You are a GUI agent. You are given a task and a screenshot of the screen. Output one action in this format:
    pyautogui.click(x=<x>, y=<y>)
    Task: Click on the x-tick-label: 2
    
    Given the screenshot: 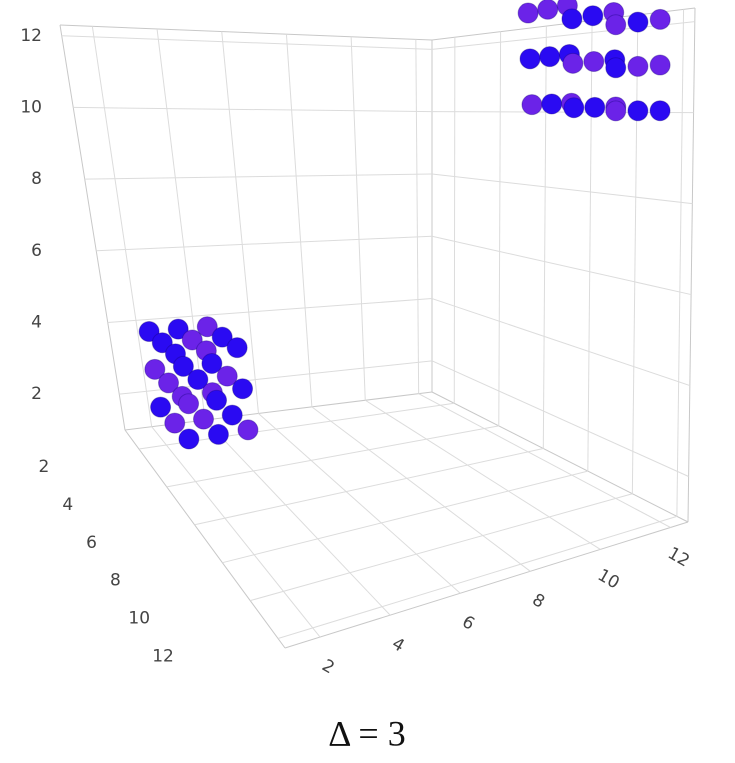 What is the action you would take?
    pyautogui.click(x=327, y=667)
    